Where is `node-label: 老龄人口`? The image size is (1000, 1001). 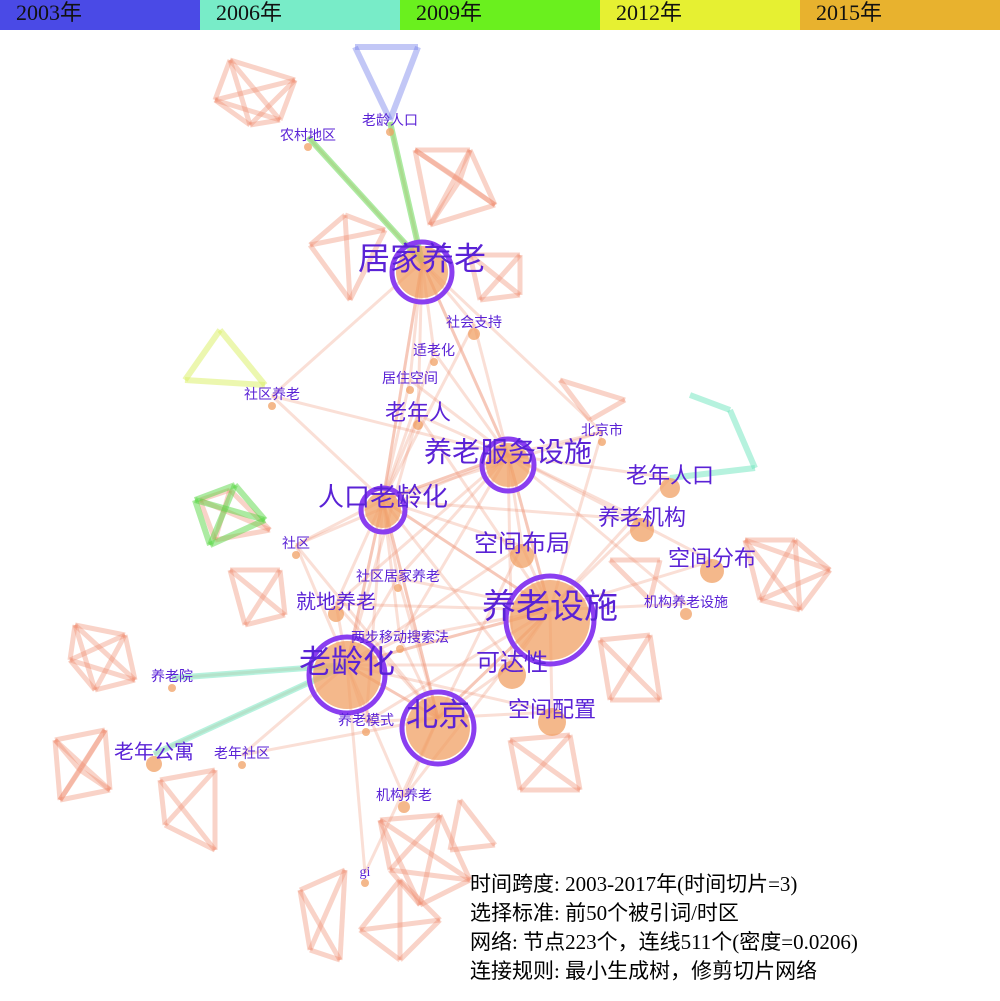
node-label: 老龄人口 is located at coordinates (390, 121).